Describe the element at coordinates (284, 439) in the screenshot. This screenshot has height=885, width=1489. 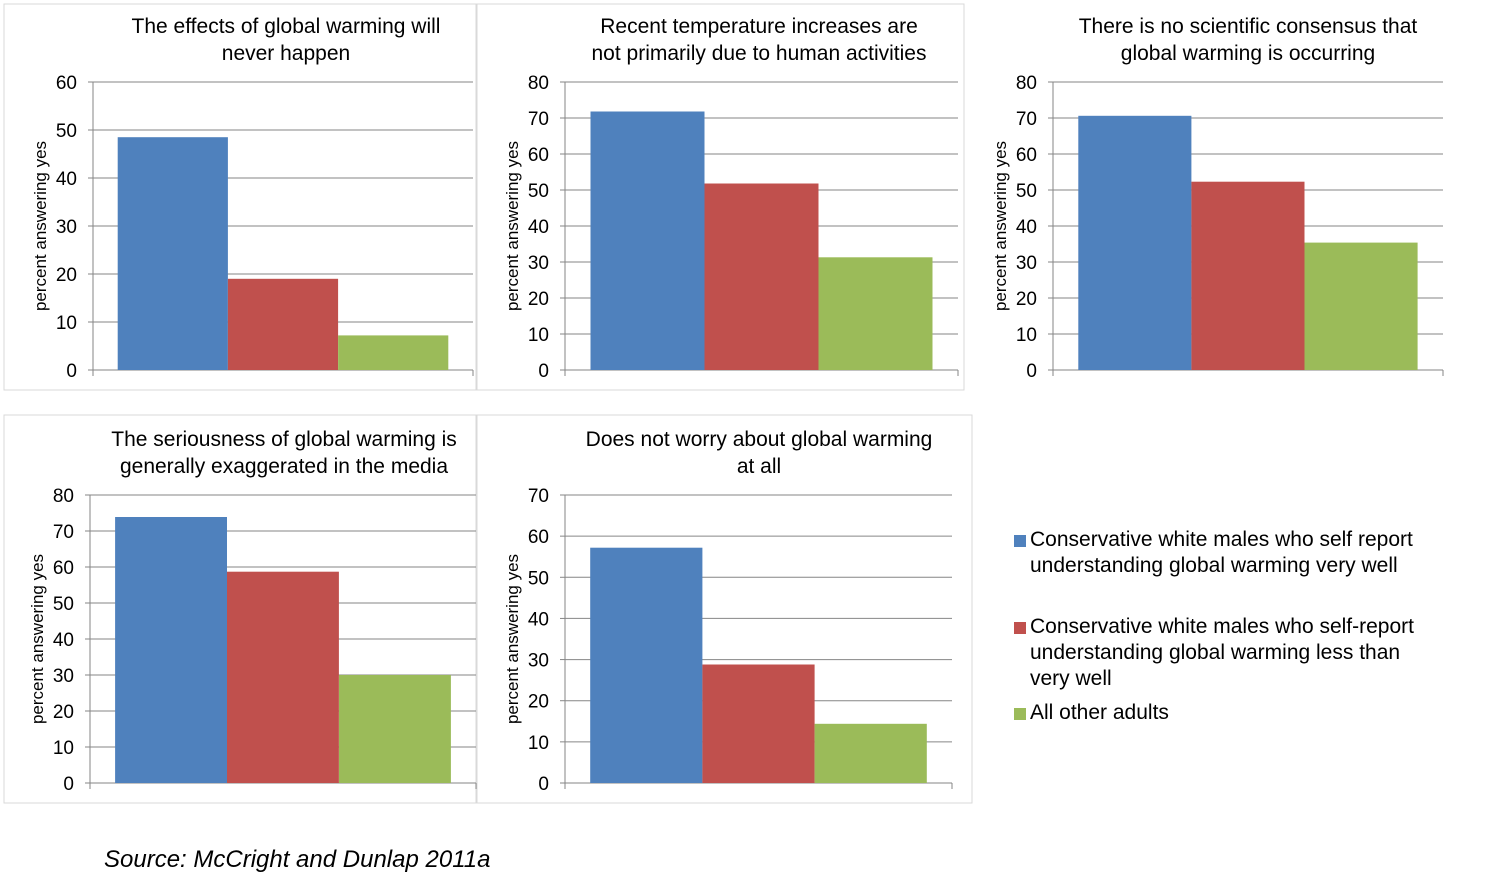
I see `chart-title-line-1: The seriousness of global warming is` at that location.